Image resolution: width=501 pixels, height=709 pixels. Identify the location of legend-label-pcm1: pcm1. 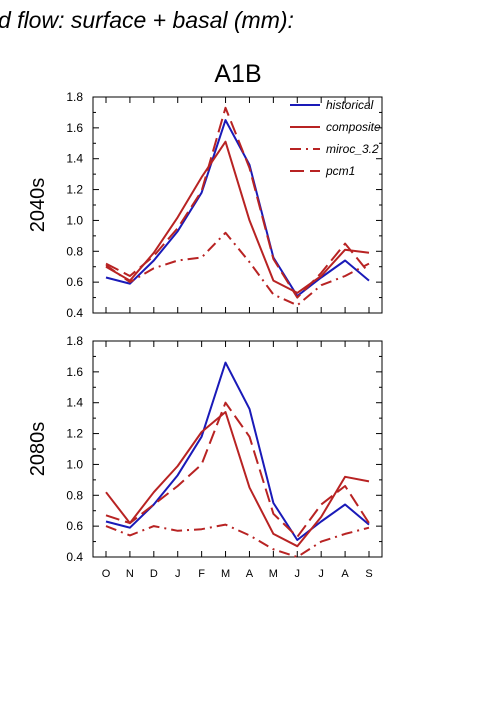
(340, 171).